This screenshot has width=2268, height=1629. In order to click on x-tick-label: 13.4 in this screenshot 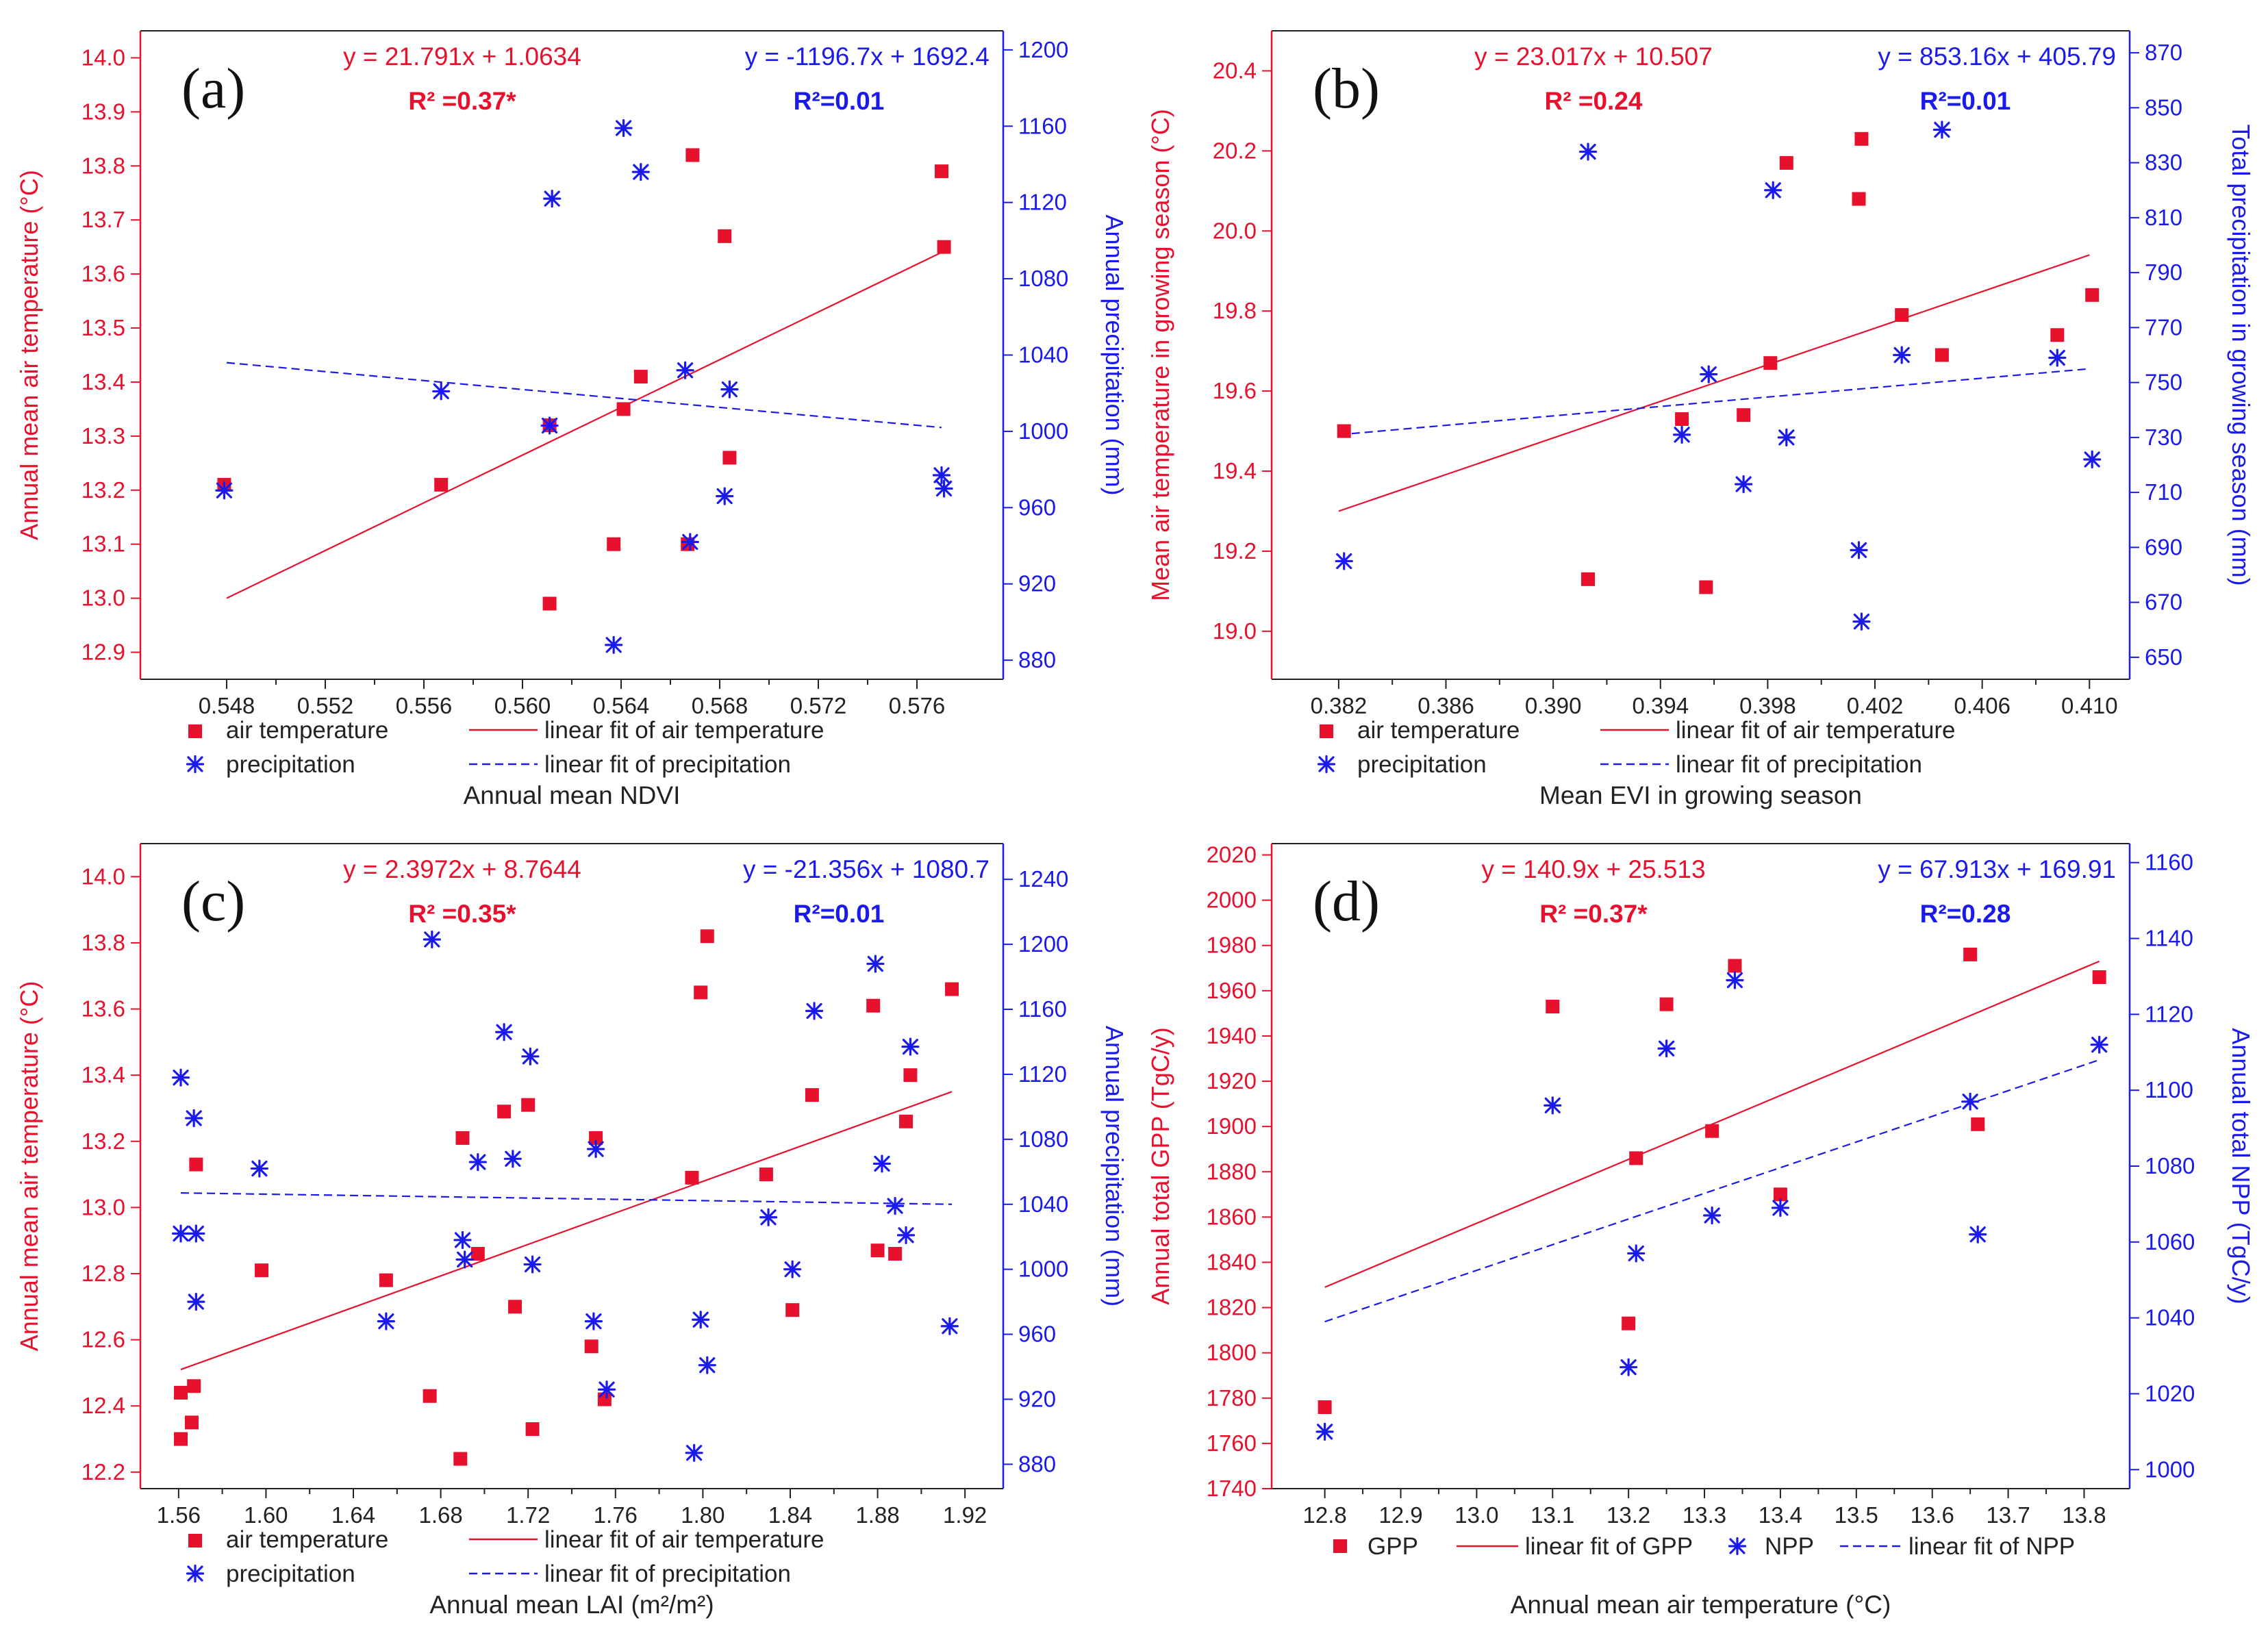, I will do `click(1780, 1515)`.